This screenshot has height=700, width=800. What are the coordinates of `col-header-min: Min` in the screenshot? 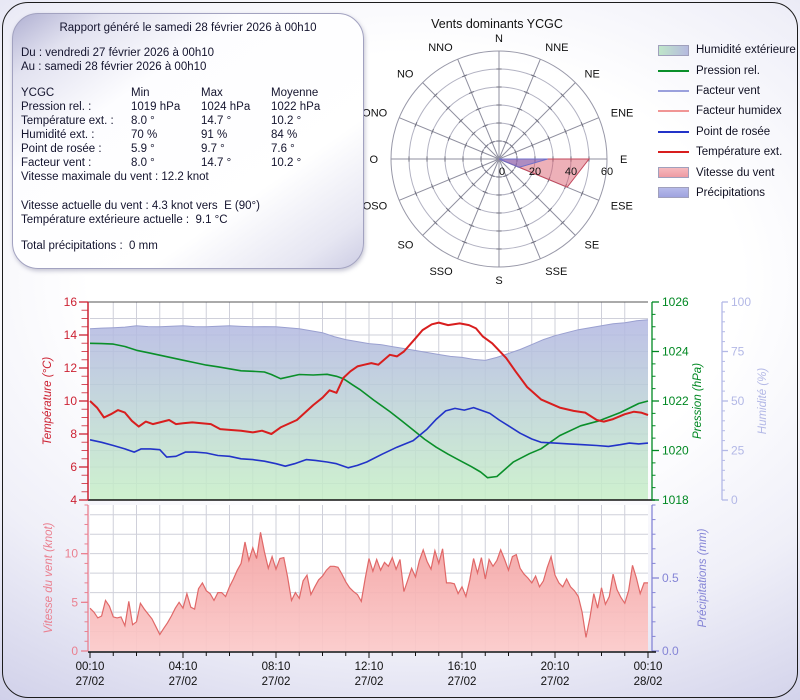 It's located at (140, 93).